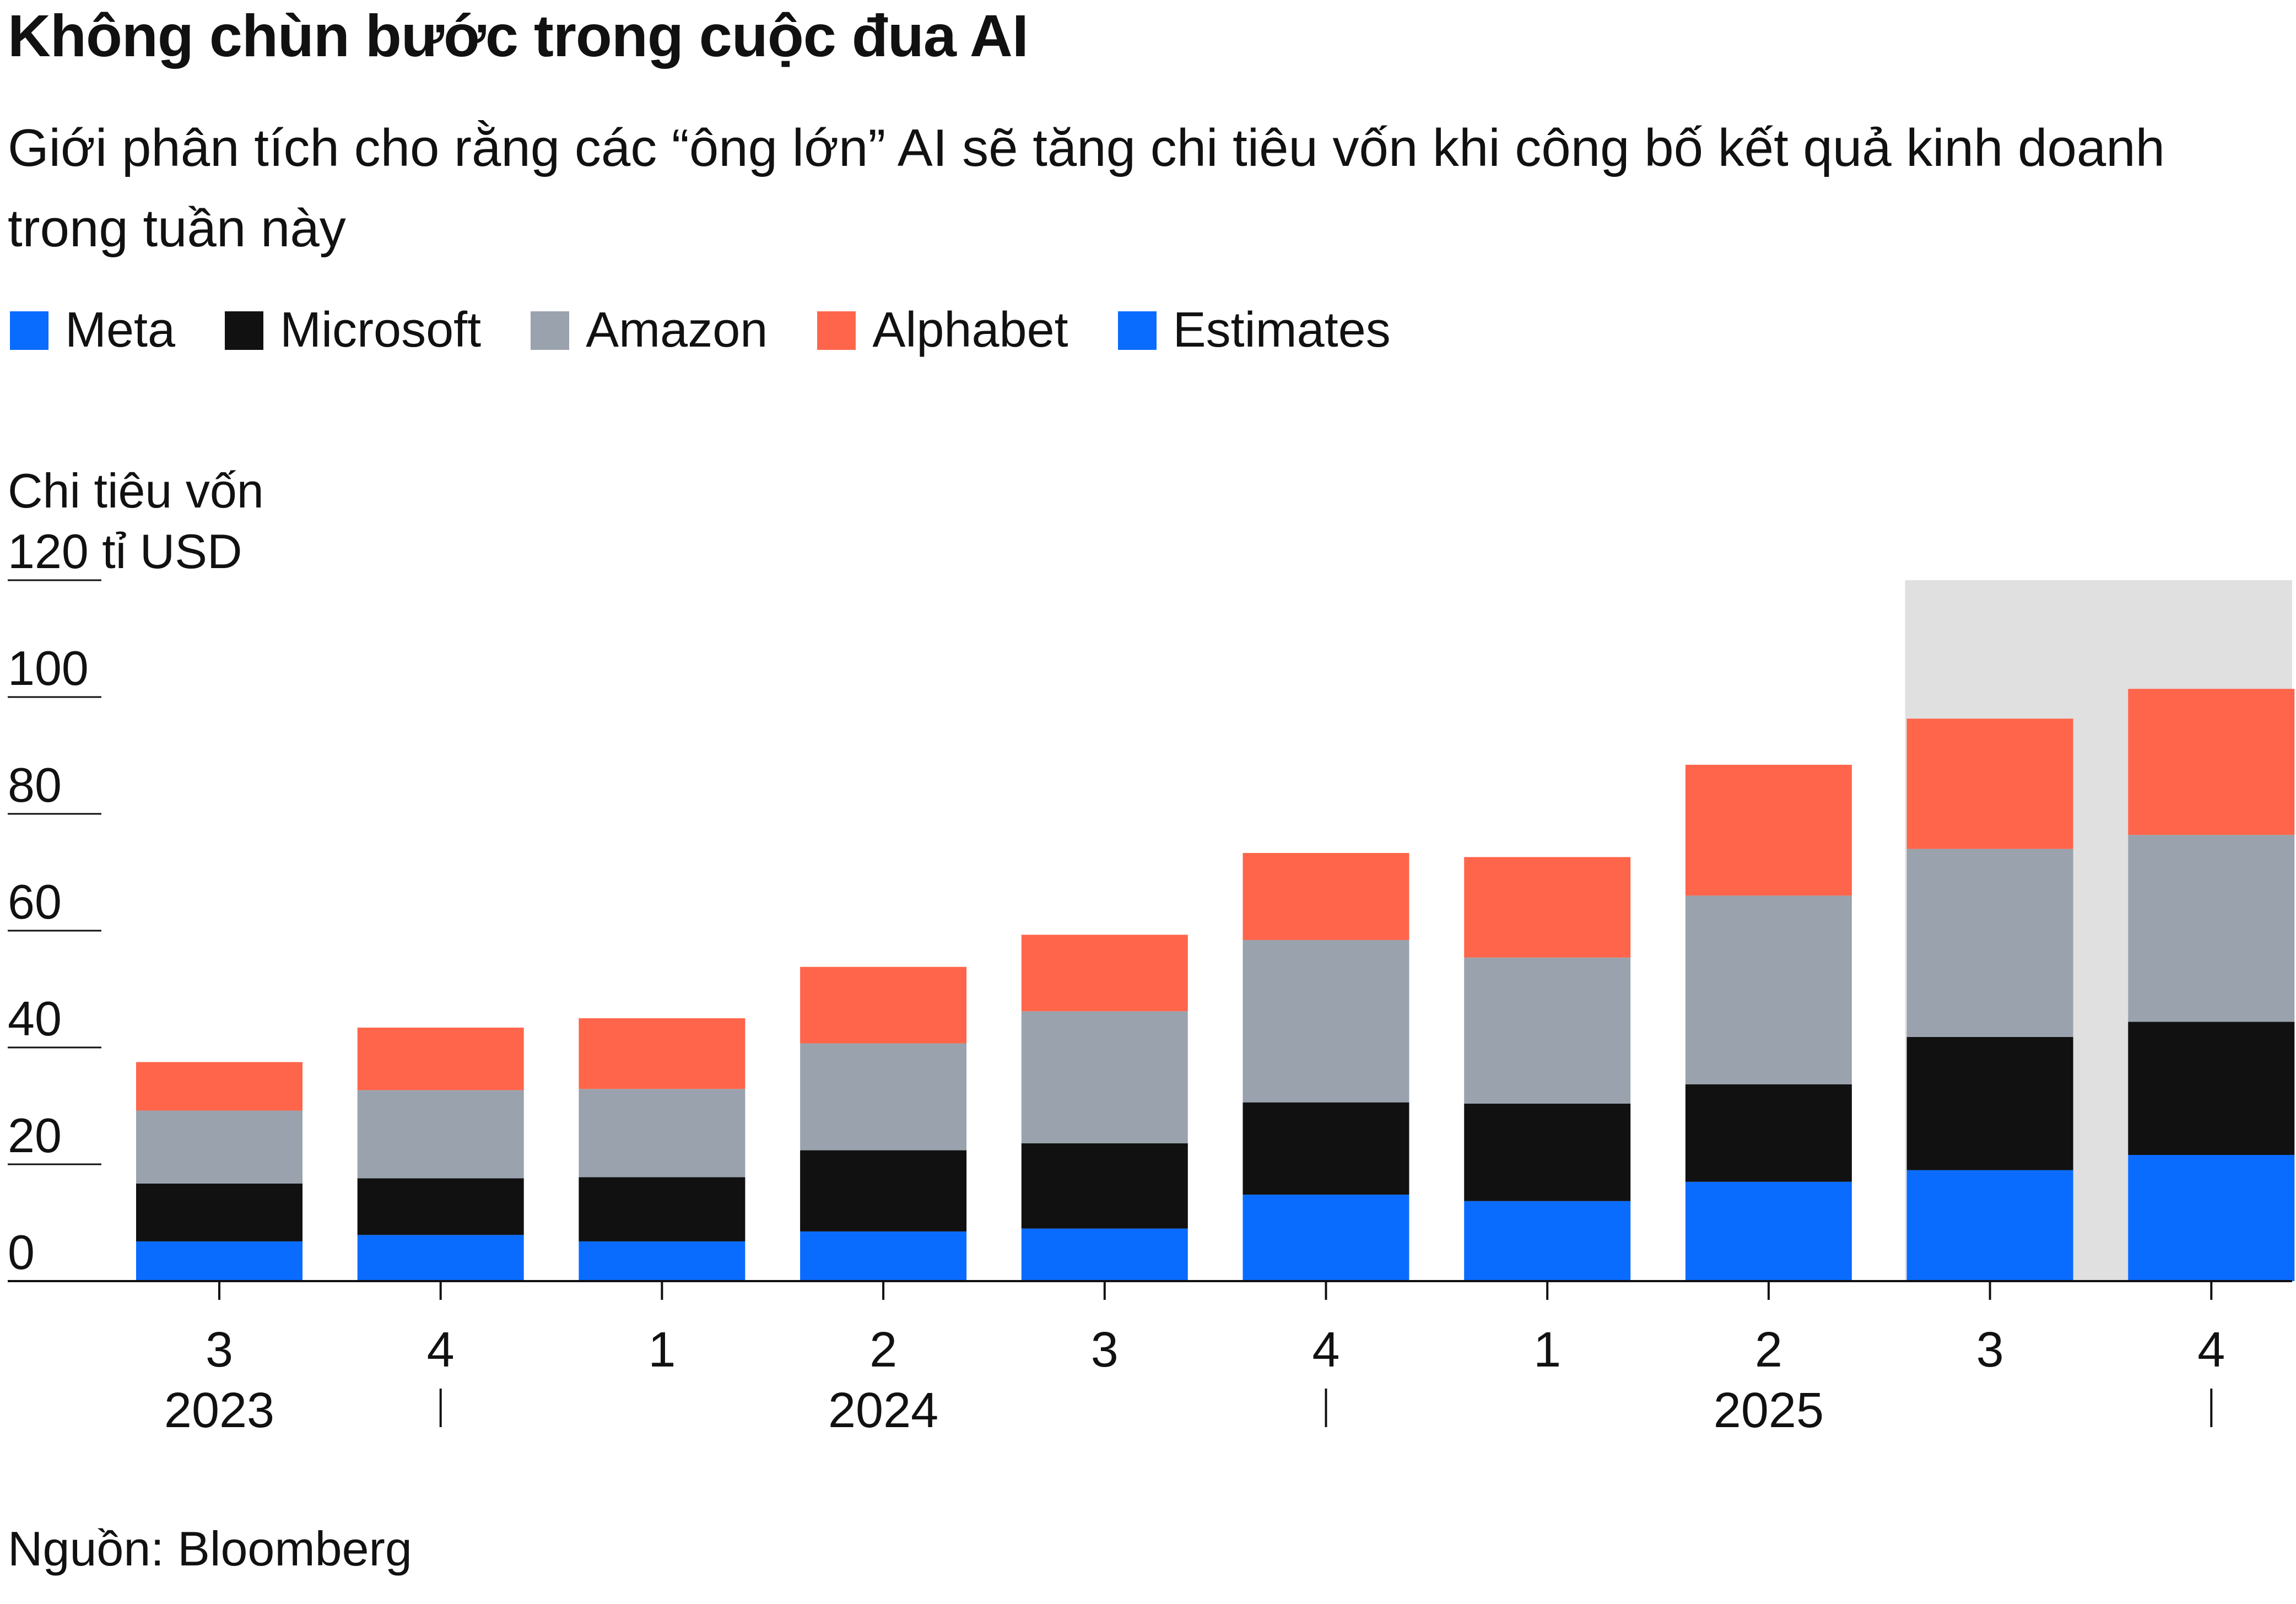  What do you see at coordinates (35, 1018) in the screenshot?
I see `y-tick-label: 40` at bounding box center [35, 1018].